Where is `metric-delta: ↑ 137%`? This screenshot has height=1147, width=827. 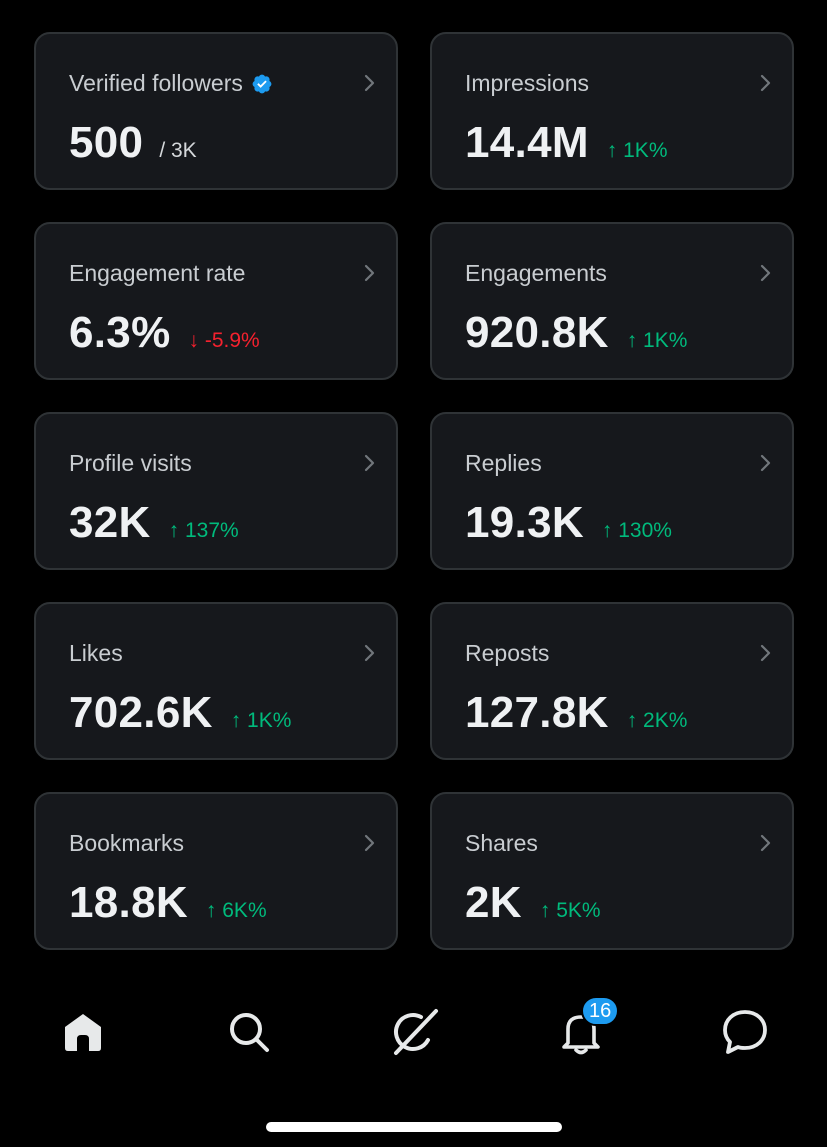 metric-delta: ↑ 137% is located at coordinates (203, 530).